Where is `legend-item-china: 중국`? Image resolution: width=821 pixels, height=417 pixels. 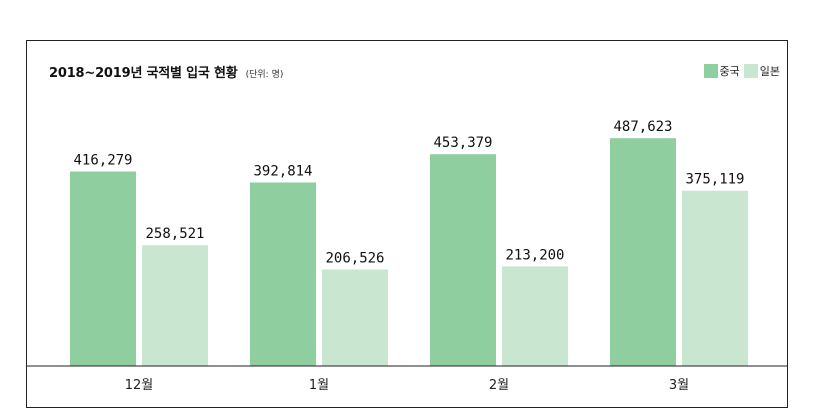 legend-item-china: 중국 is located at coordinates (721, 71).